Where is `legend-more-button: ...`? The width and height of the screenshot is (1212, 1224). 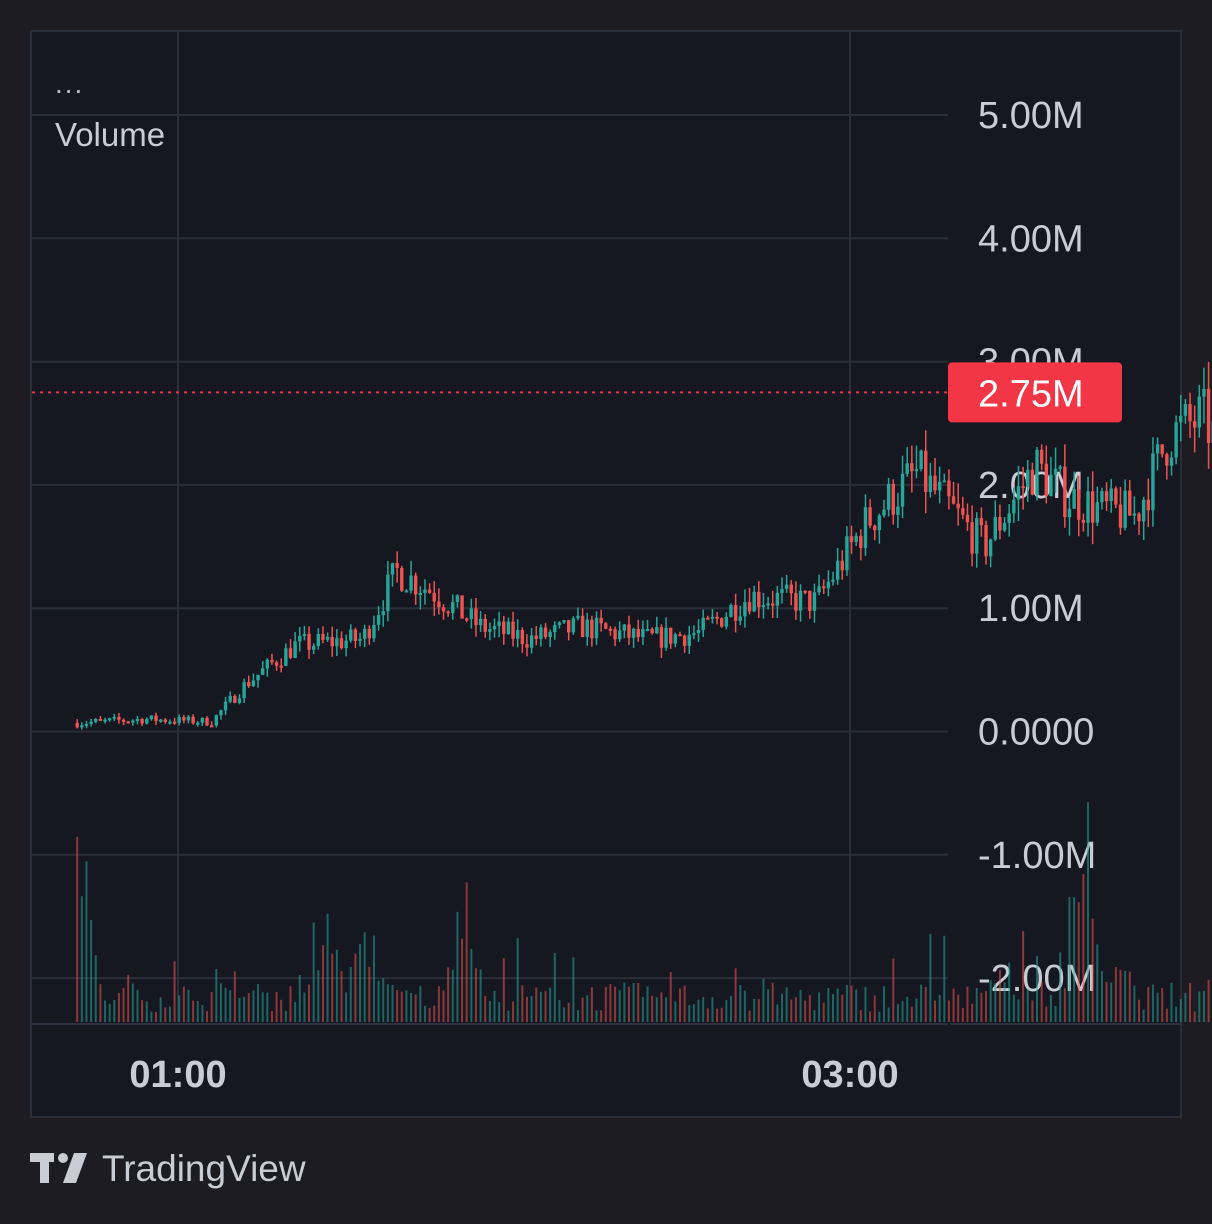 legend-more-button: ... is located at coordinates (70, 83).